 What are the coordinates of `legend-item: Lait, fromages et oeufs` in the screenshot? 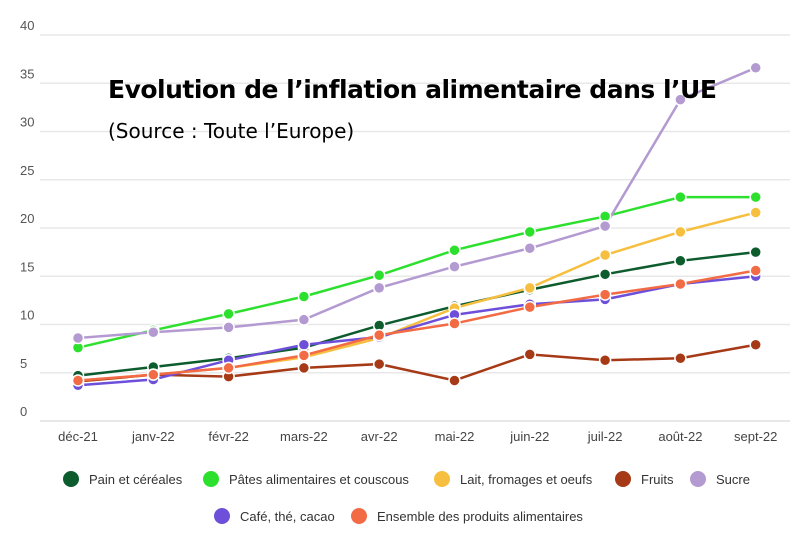 It's located at (513, 479).